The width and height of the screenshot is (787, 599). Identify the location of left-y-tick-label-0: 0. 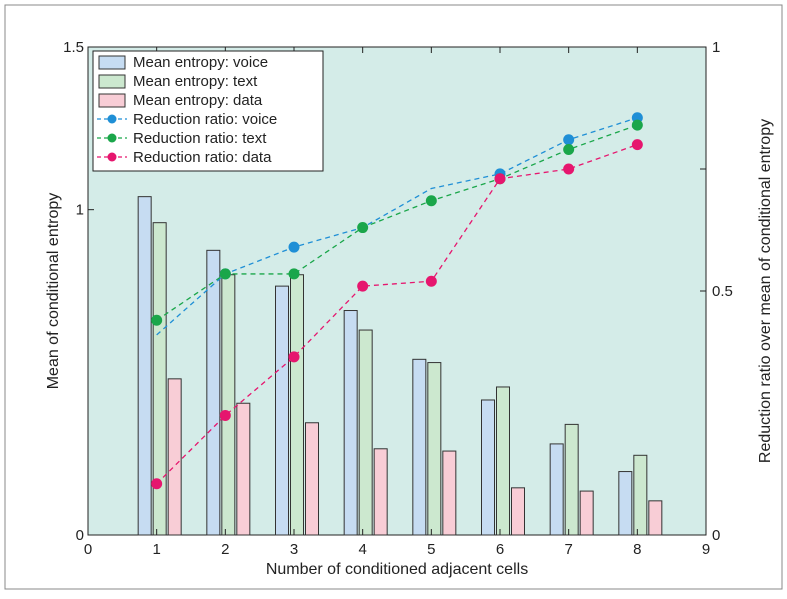
(80, 535).